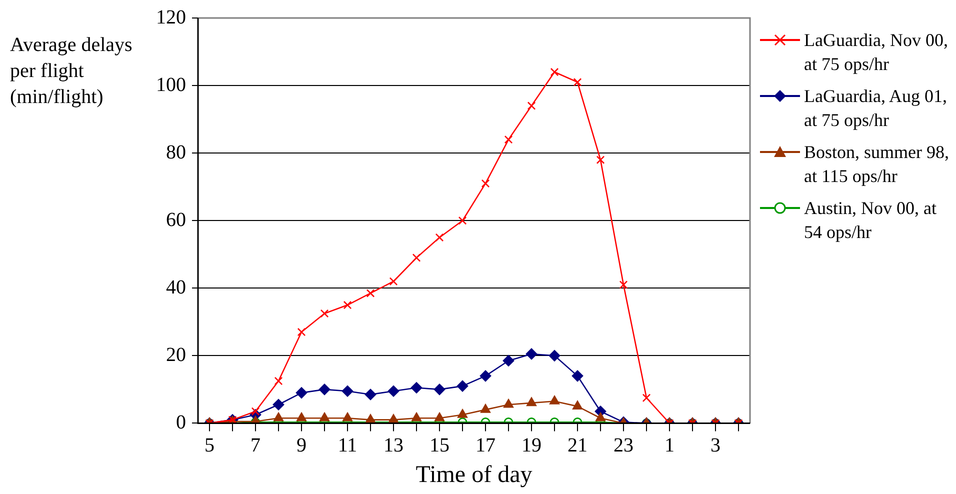  I want to click on x-axis-title: Time of day, so click(474, 475).